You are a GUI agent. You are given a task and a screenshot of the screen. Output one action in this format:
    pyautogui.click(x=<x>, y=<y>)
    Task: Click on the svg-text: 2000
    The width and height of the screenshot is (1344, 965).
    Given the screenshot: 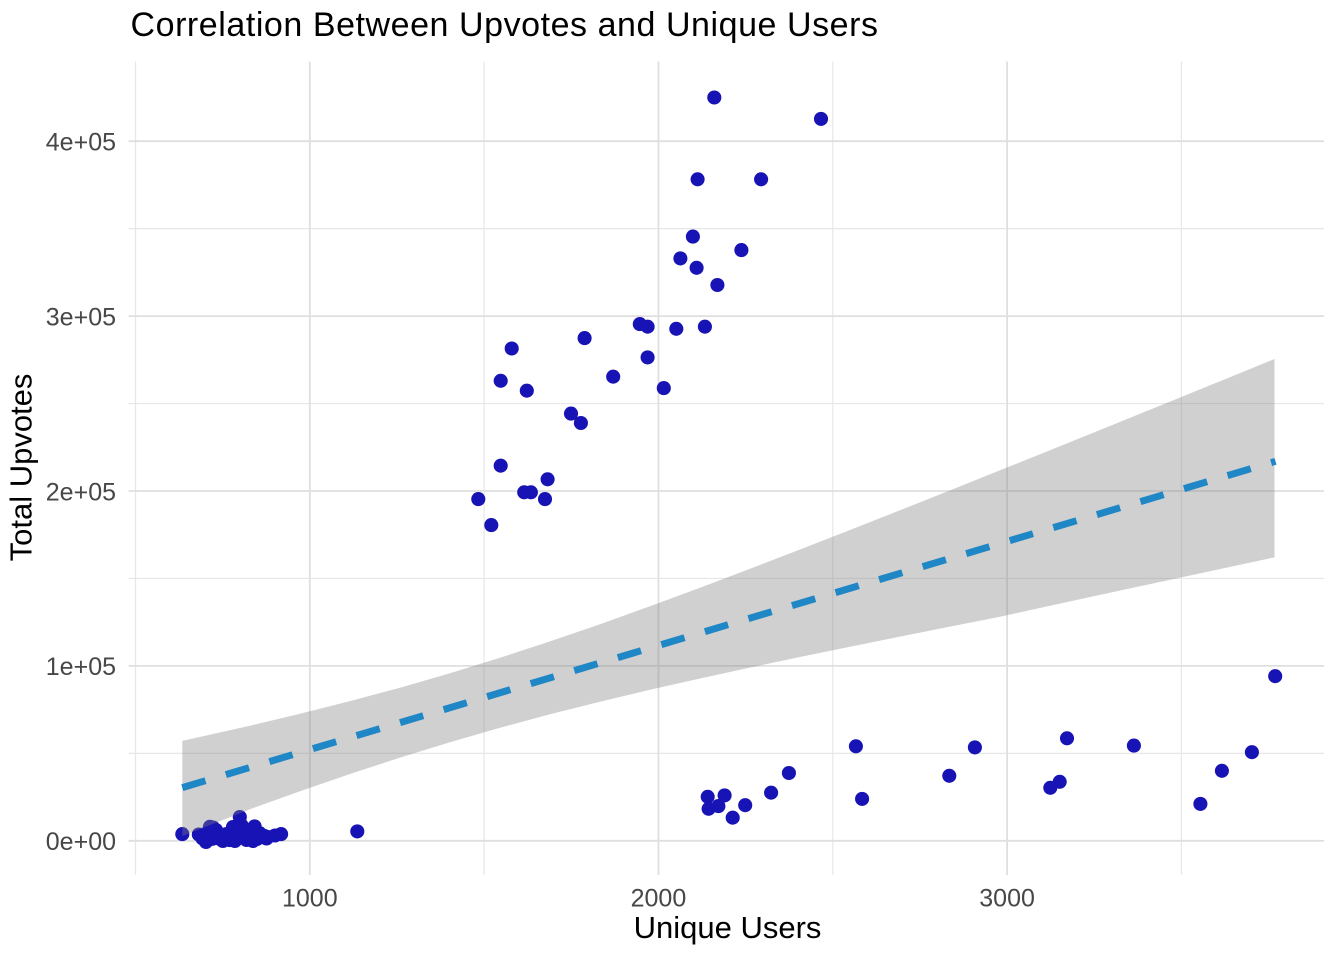 What is the action you would take?
    pyautogui.click(x=659, y=899)
    